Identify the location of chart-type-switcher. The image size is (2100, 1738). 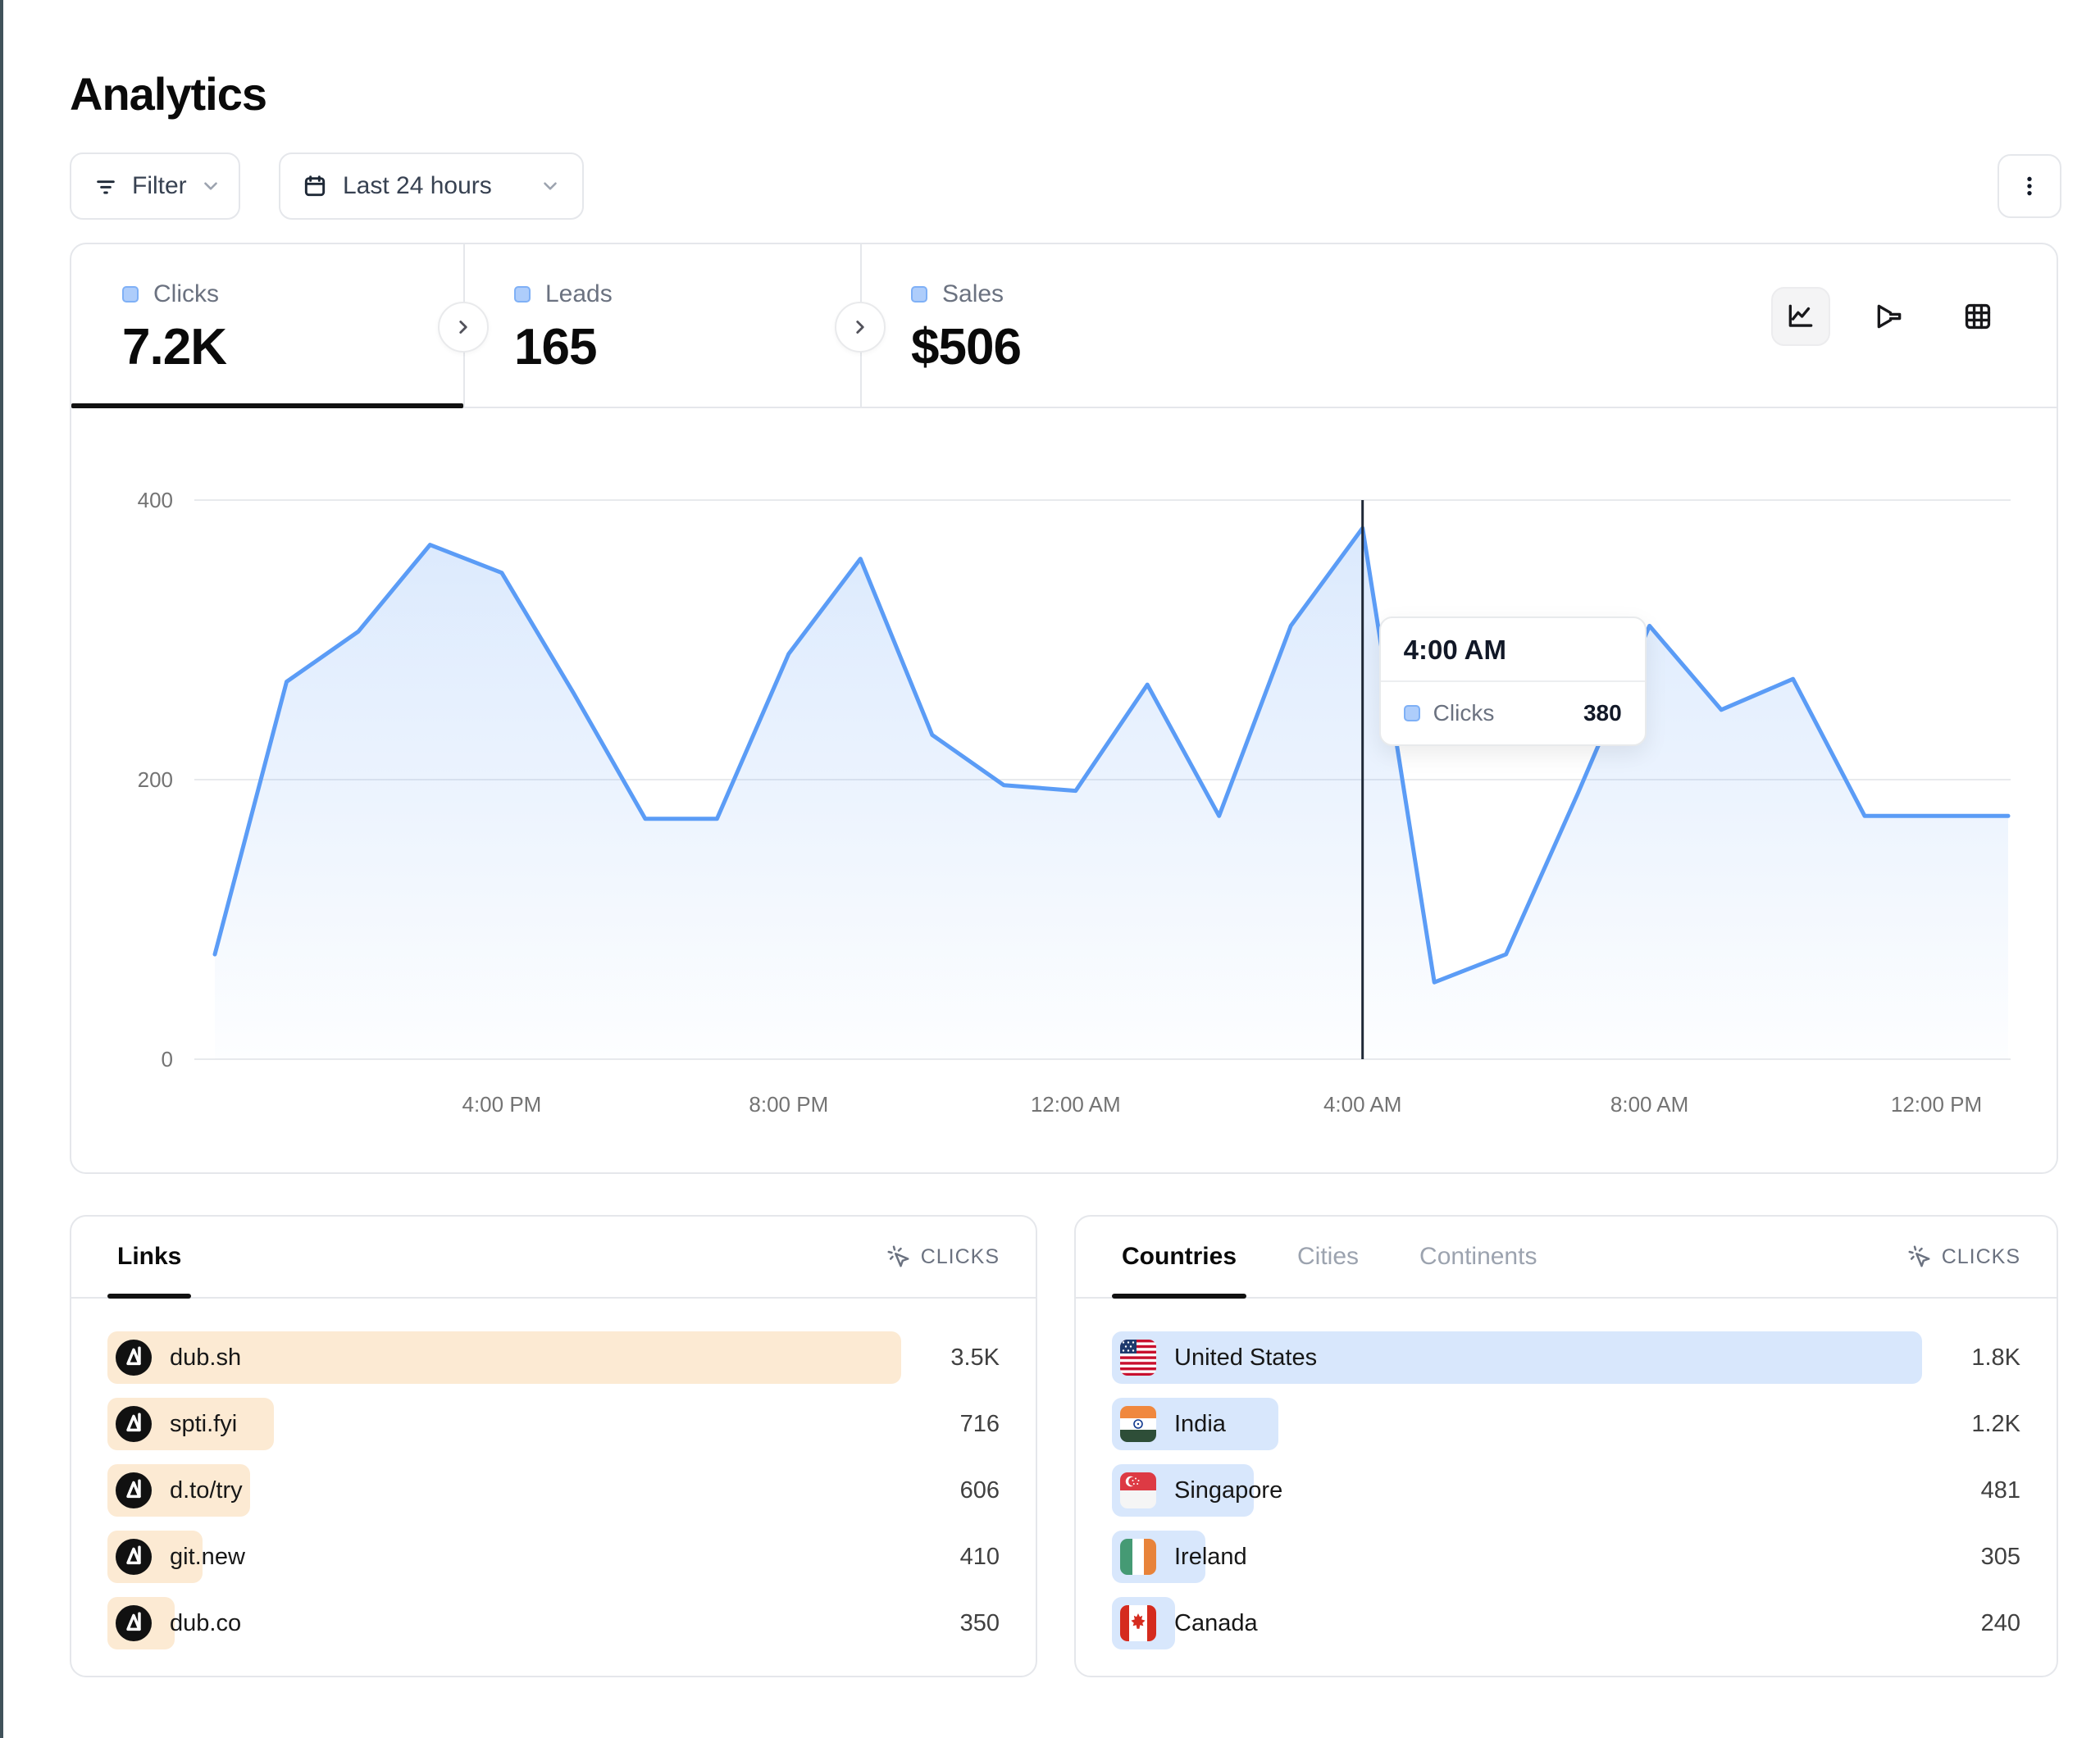
(1889, 316).